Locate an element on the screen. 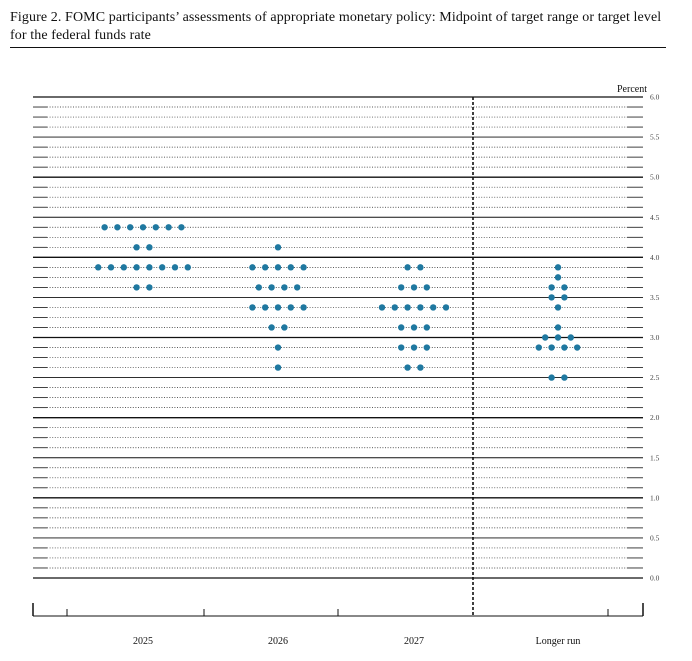 The width and height of the screenshot is (692, 661). y-tick-label: 1.0 is located at coordinates (655, 497).